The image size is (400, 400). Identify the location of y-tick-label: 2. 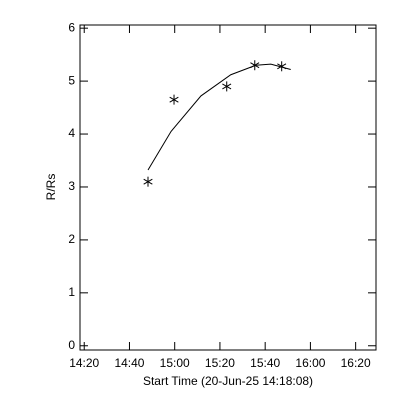
(71, 239).